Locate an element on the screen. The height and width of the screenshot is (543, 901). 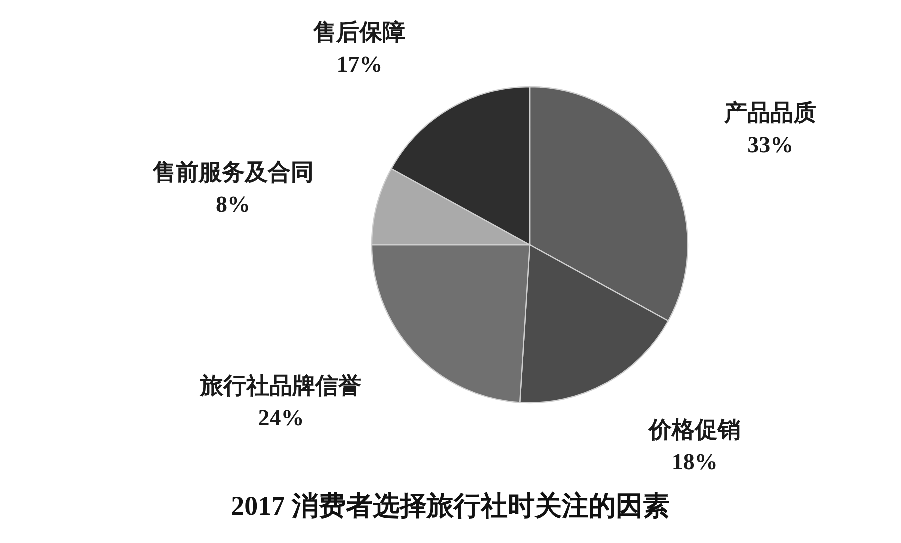
title: 2017 消费者选择旅行社时关注的因素 is located at coordinates (450, 506).